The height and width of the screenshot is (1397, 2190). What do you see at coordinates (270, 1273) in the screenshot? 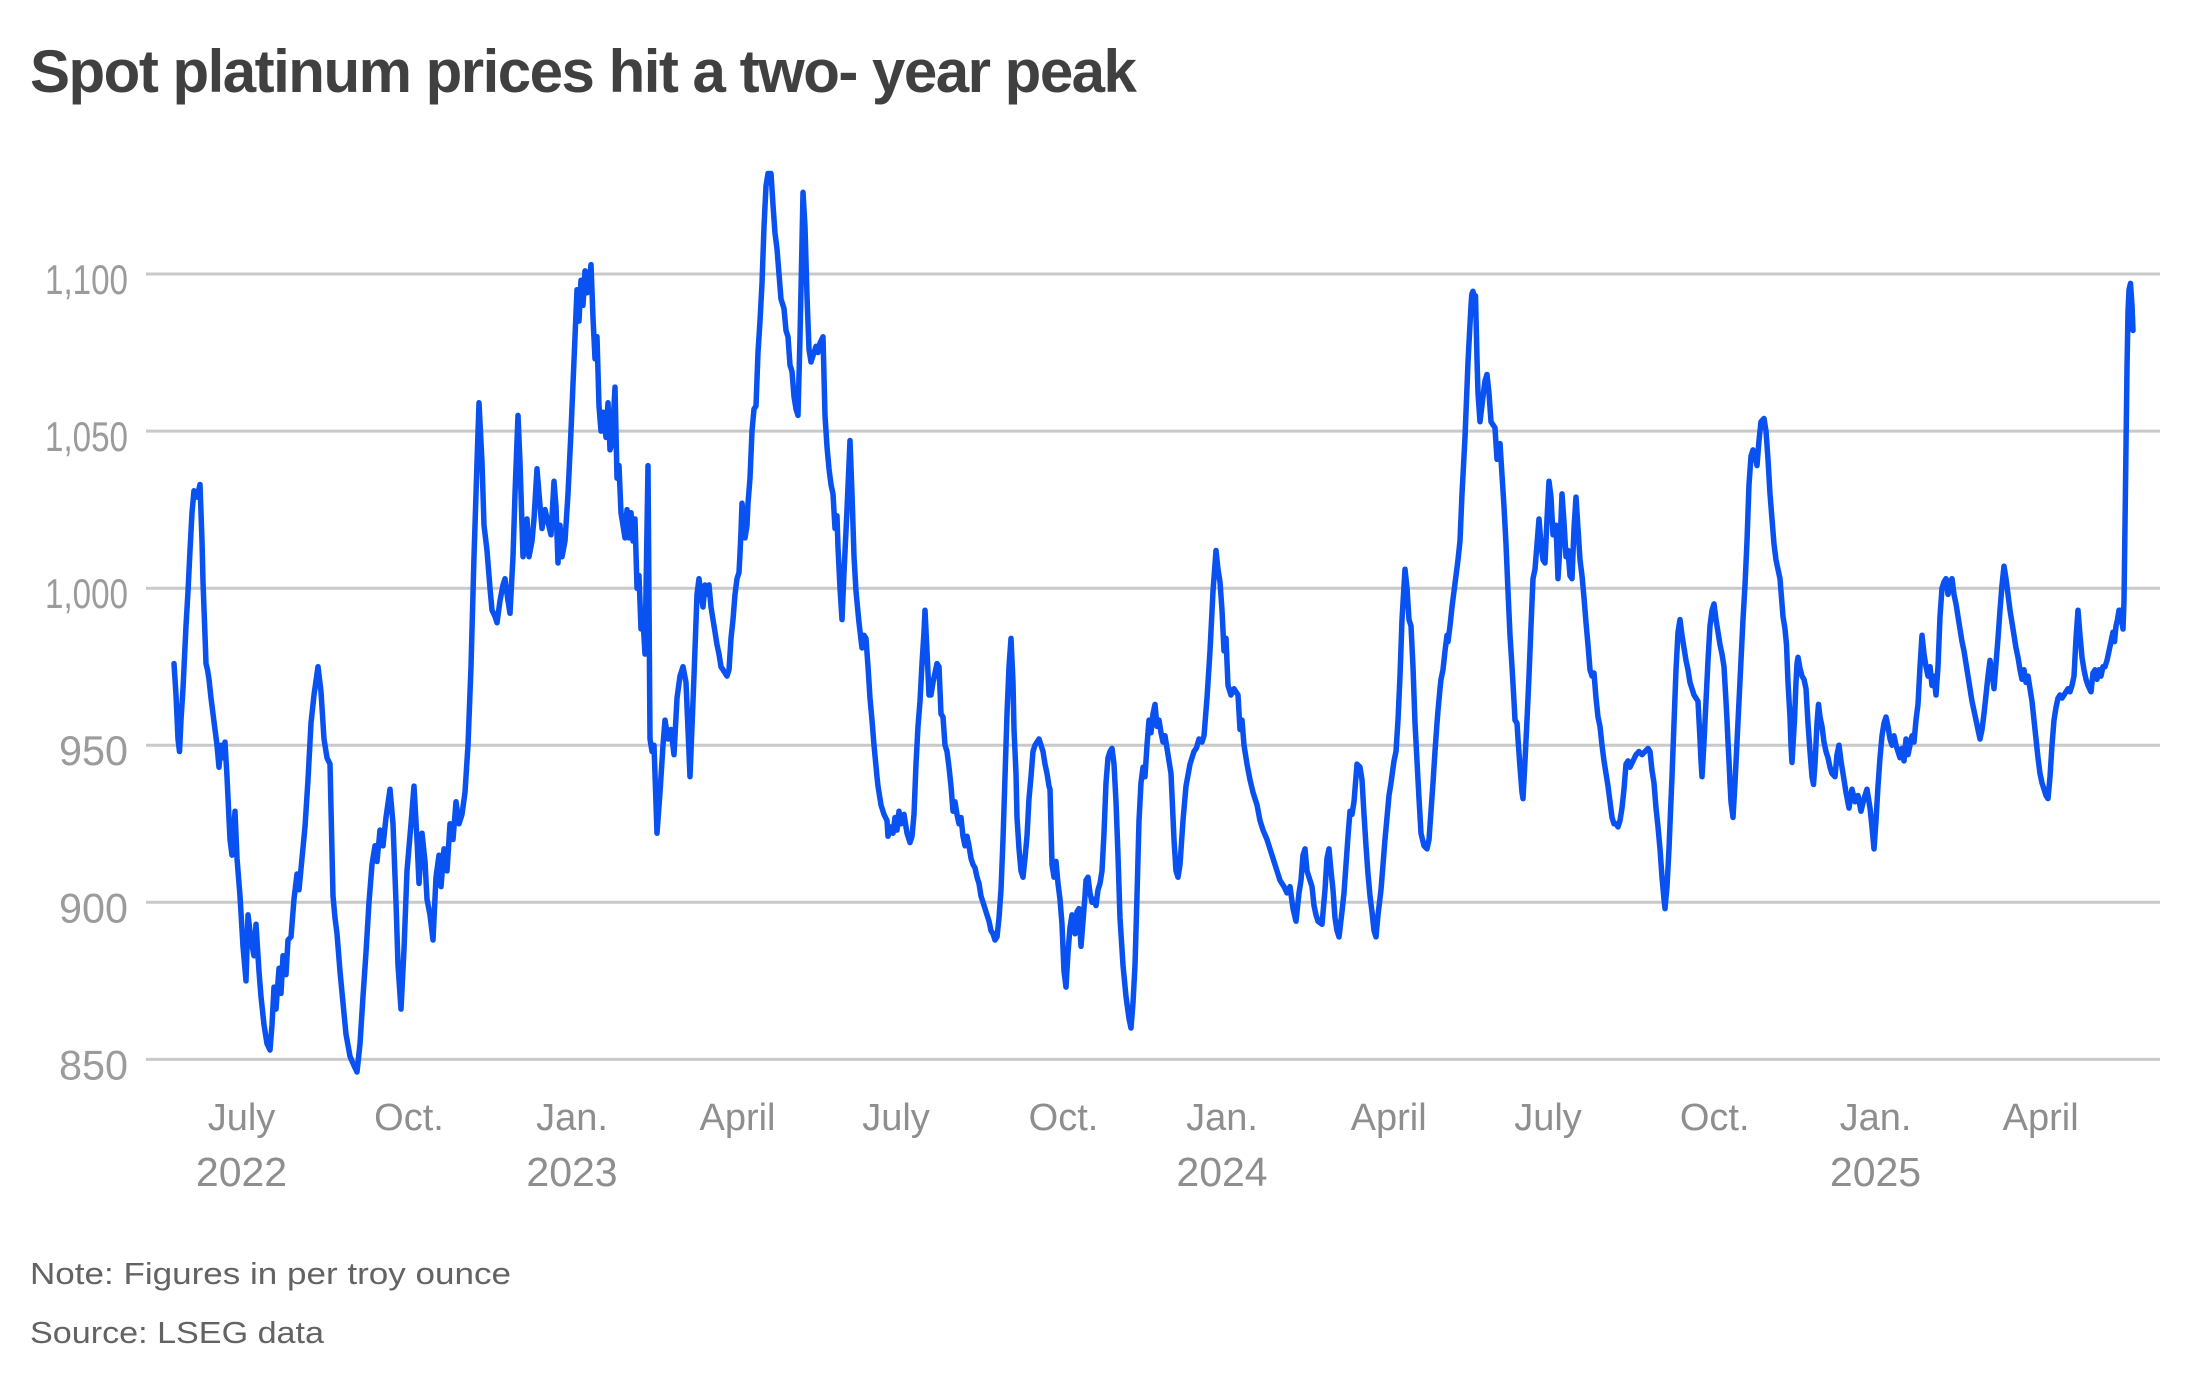
I see `svg-text:Note: Figures in per troy ounc: Note: Figures in per troy ounce` at bounding box center [270, 1273].